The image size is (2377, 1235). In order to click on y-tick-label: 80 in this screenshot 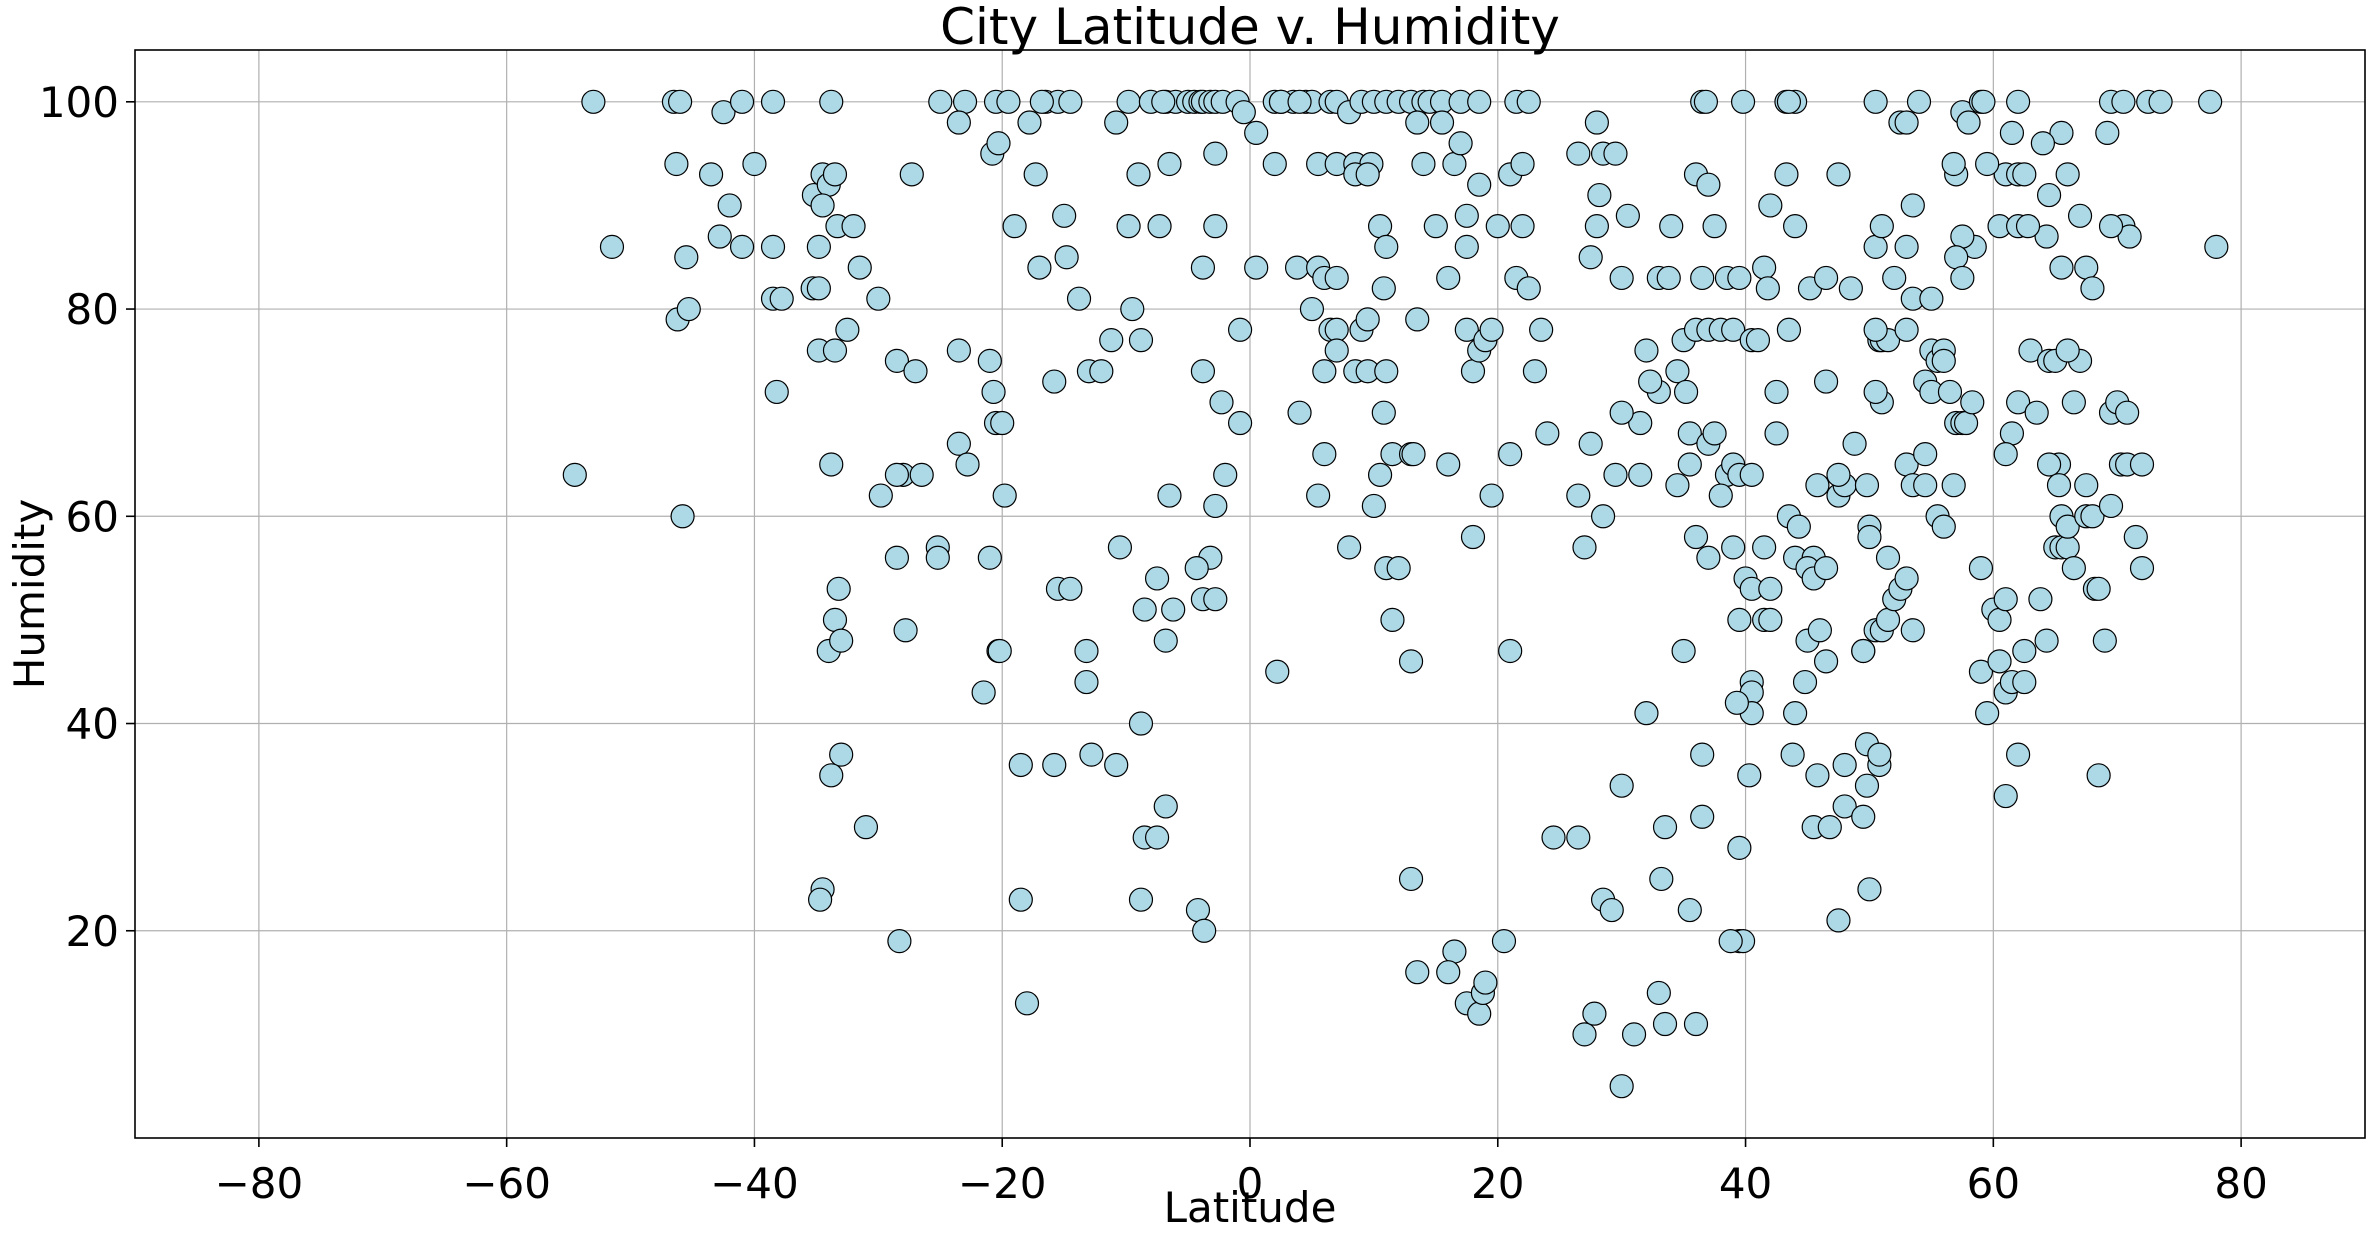, I will do `click(92, 309)`.